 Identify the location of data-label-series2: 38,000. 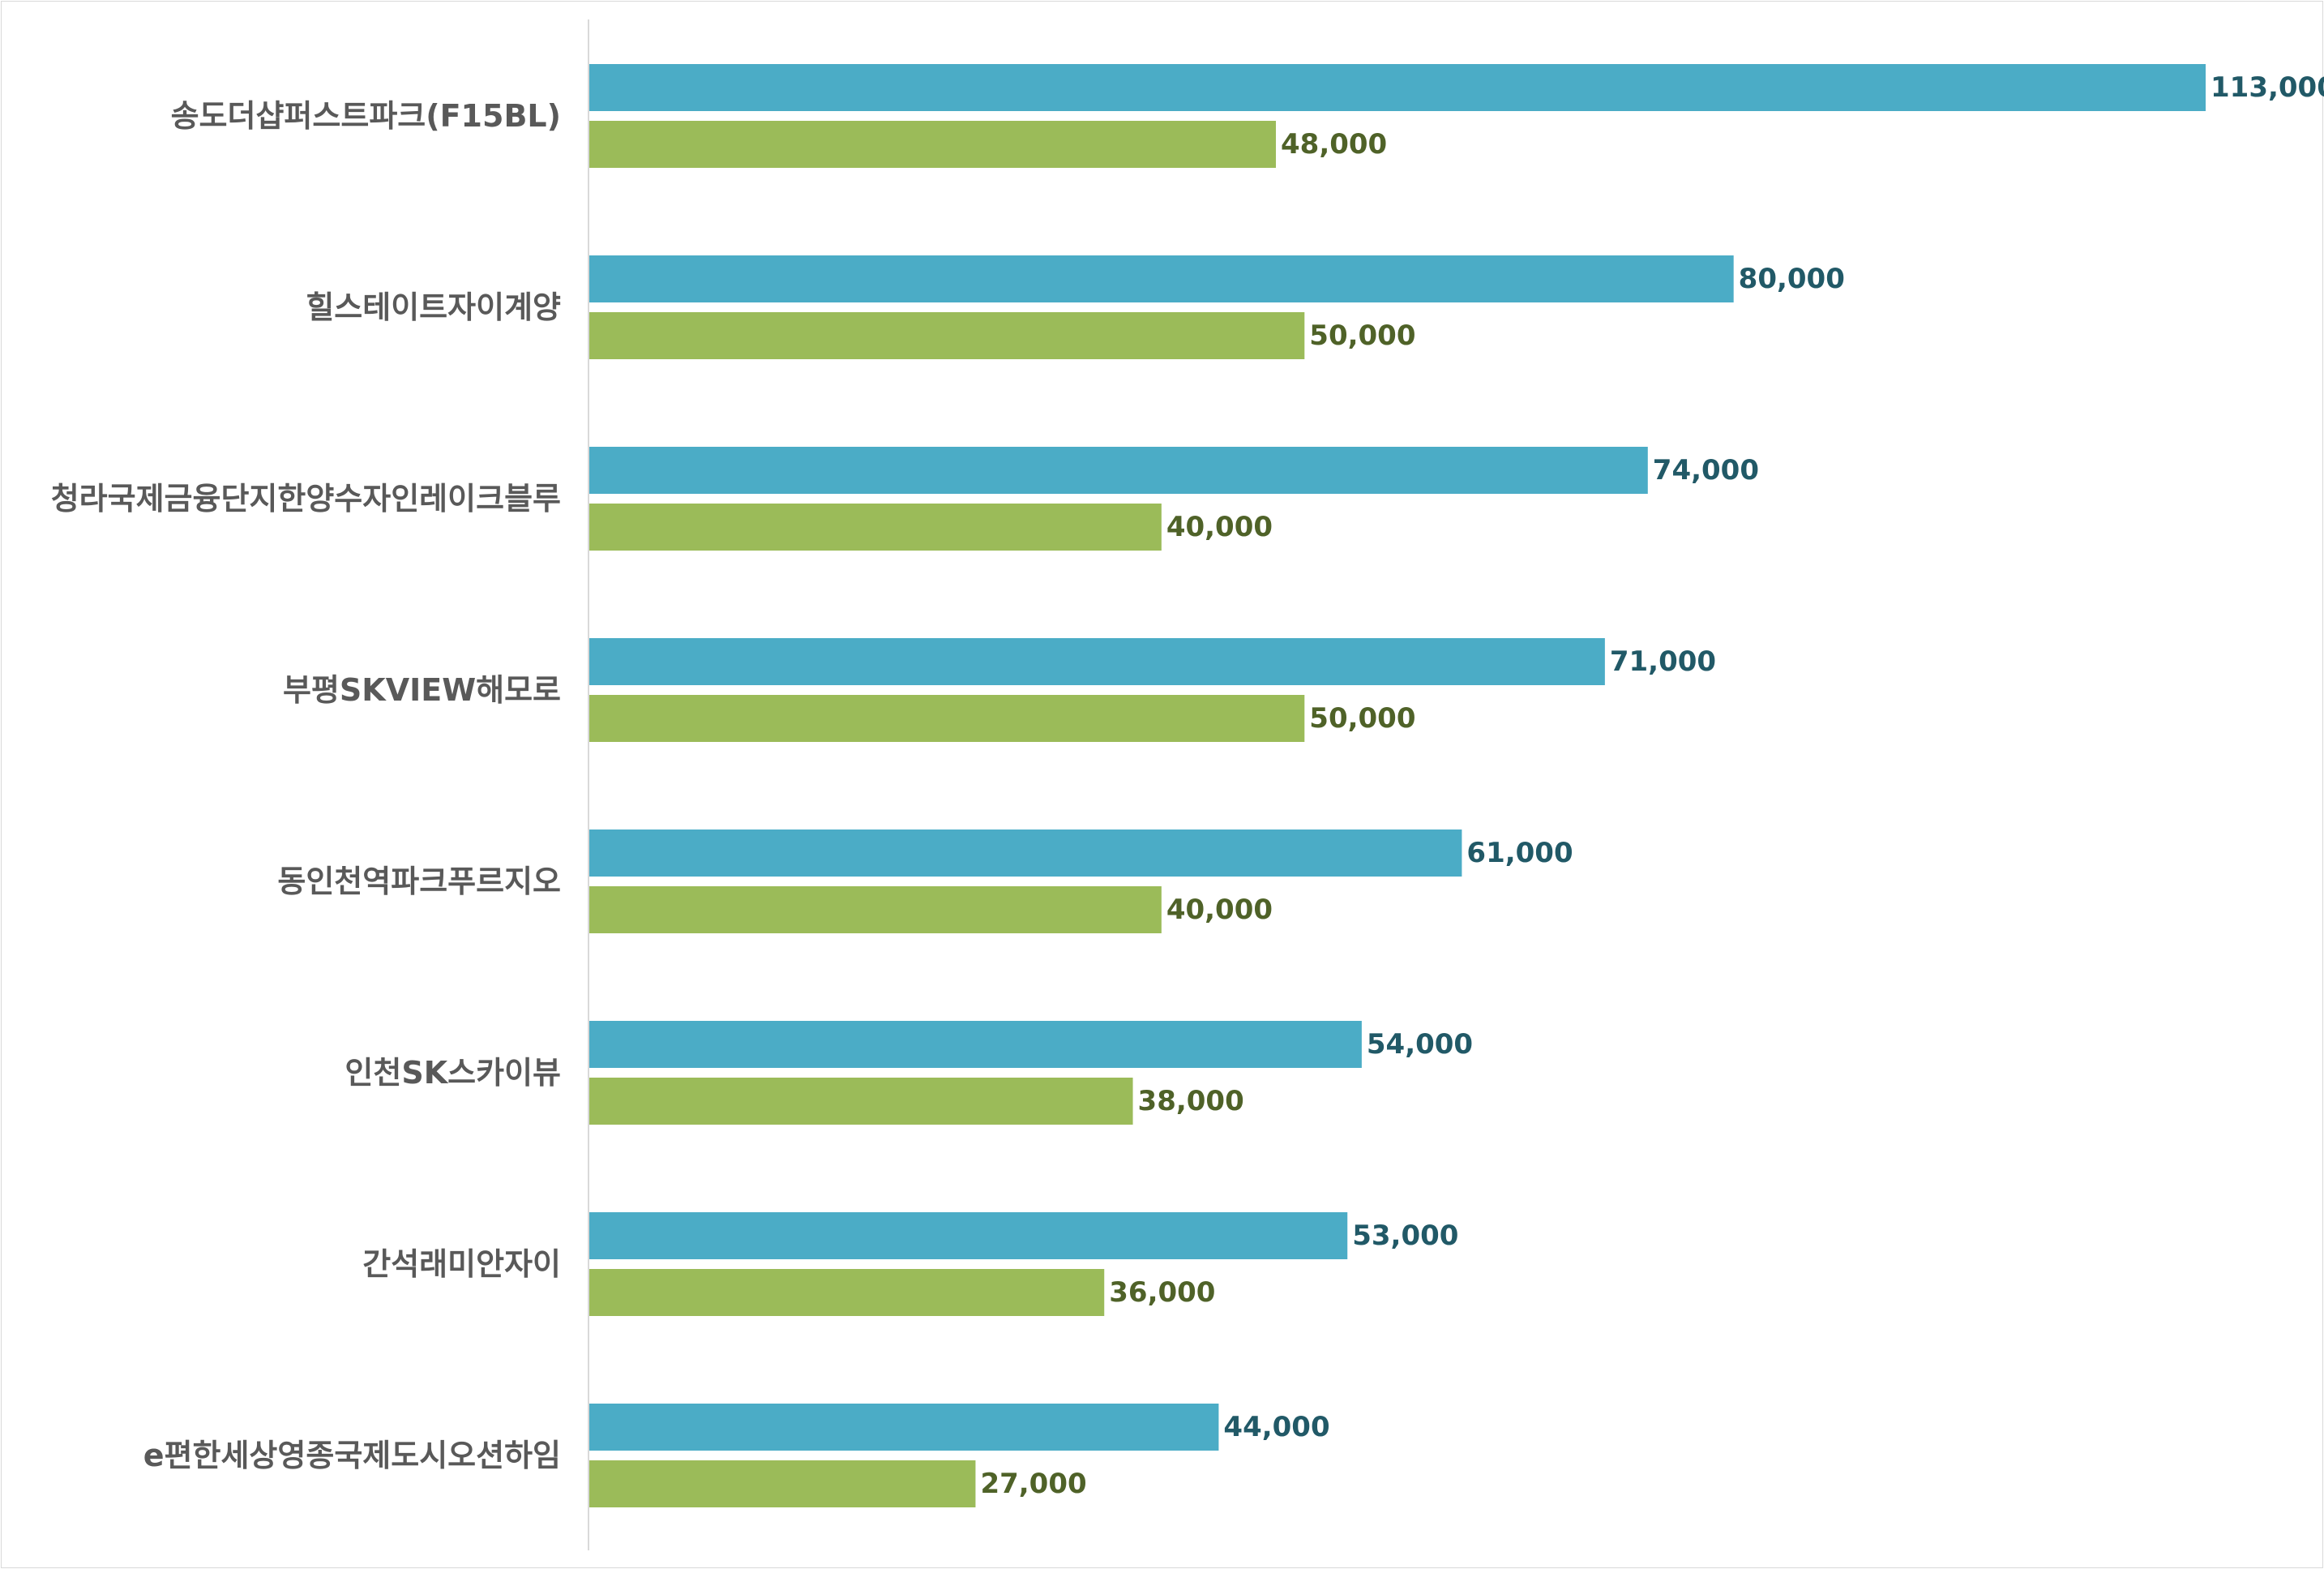
(1191, 1101).